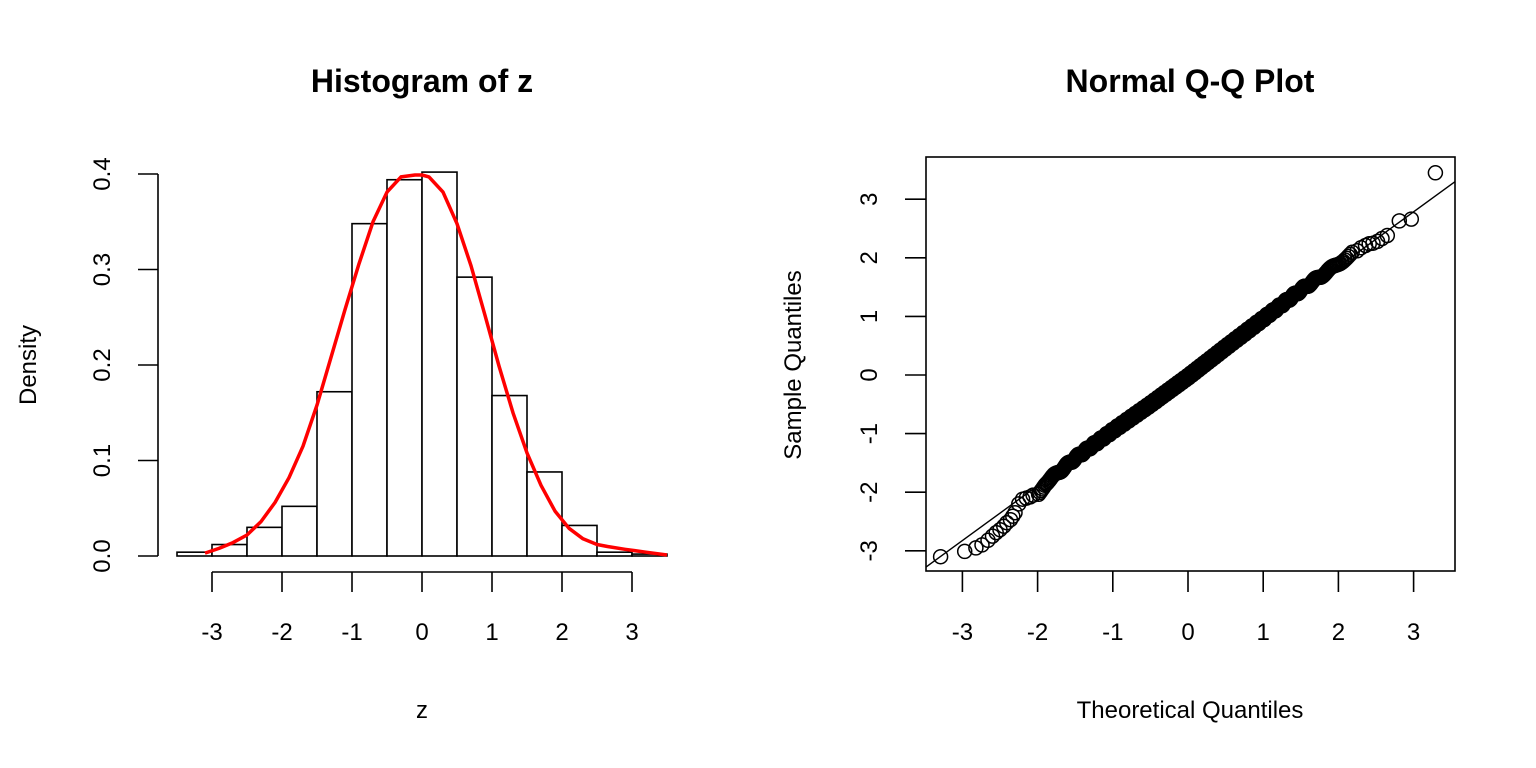 Image resolution: width=1536 pixels, height=768 pixels. I want to click on histogram-y-tick-label: 0.3, so click(102, 269).